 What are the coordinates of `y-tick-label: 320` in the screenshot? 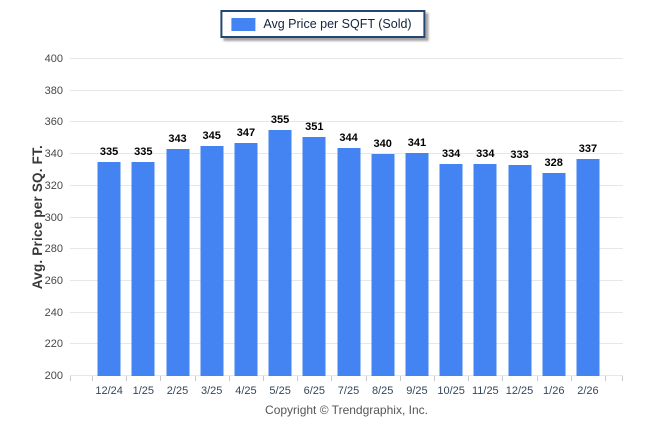 It's located at (53, 185).